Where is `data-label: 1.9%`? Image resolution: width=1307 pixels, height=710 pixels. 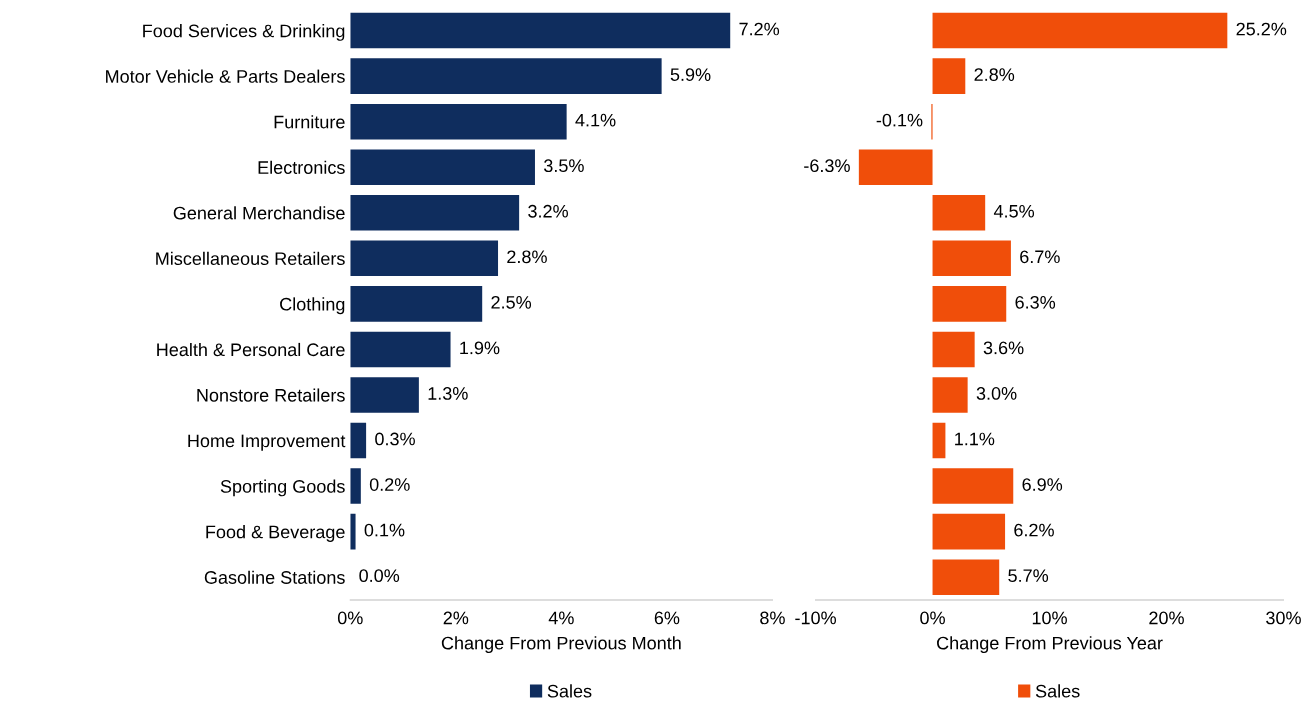 data-label: 1.9% is located at coordinates (480, 348).